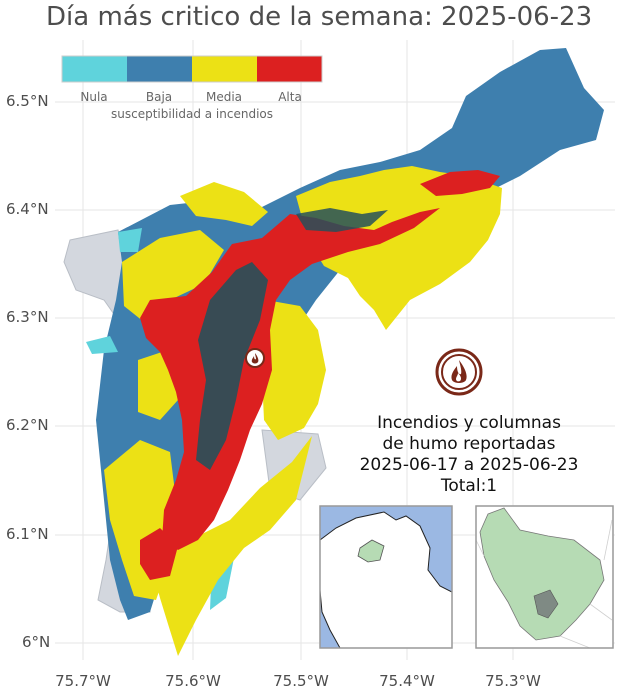  I want to click on inset-antioquia, so click(371, 551).